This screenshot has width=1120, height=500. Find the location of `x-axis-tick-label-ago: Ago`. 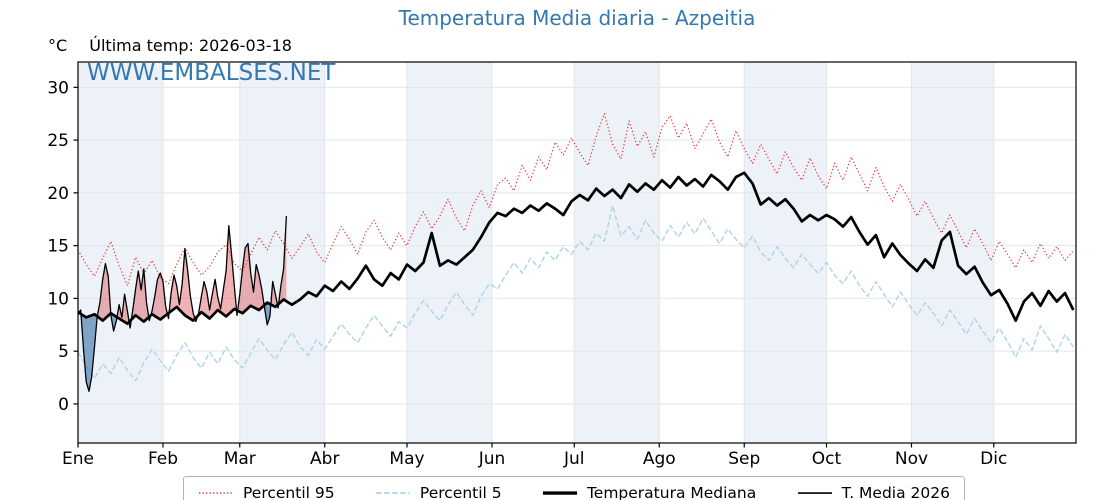

x-axis-tick-label-ago: Ago is located at coordinates (659, 459).